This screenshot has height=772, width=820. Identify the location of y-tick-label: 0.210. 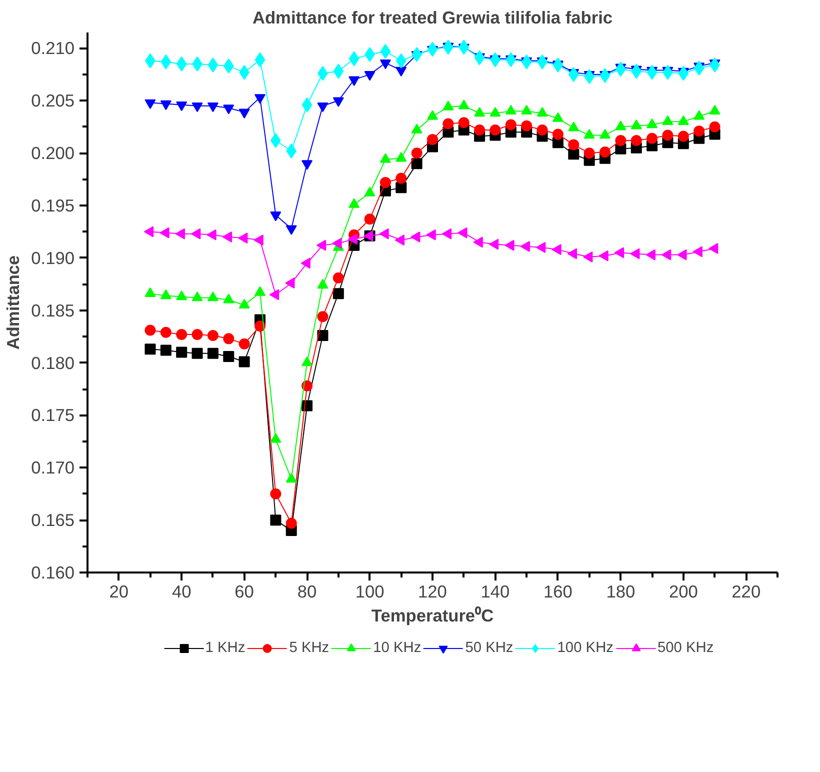
(53, 48).